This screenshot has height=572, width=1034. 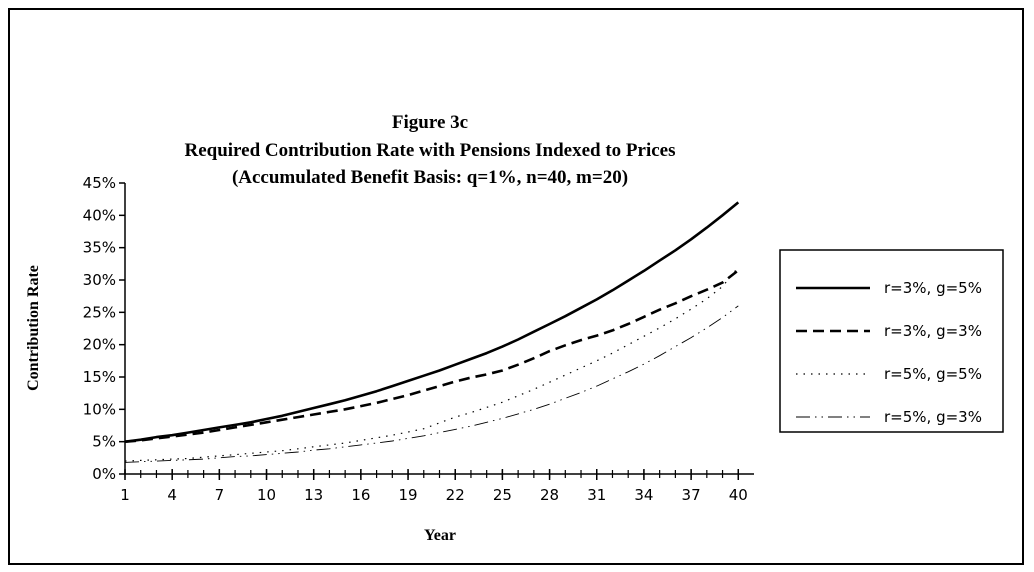 What do you see at coordinates (33, 328) in the screenshot?
I see `y-axis-label: Contribution Rate` at bounding box center [33, 328].